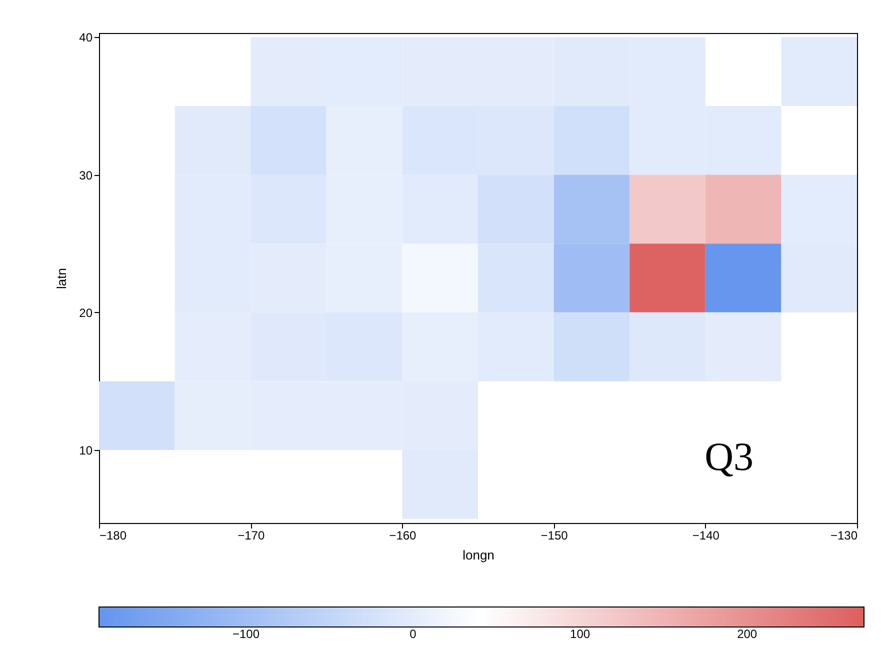 The width and height of the screenshot is (886, 660). Describe the element at coordinates (747, 634) in the screenshot. I see `color-bar-label: 200` at that location.